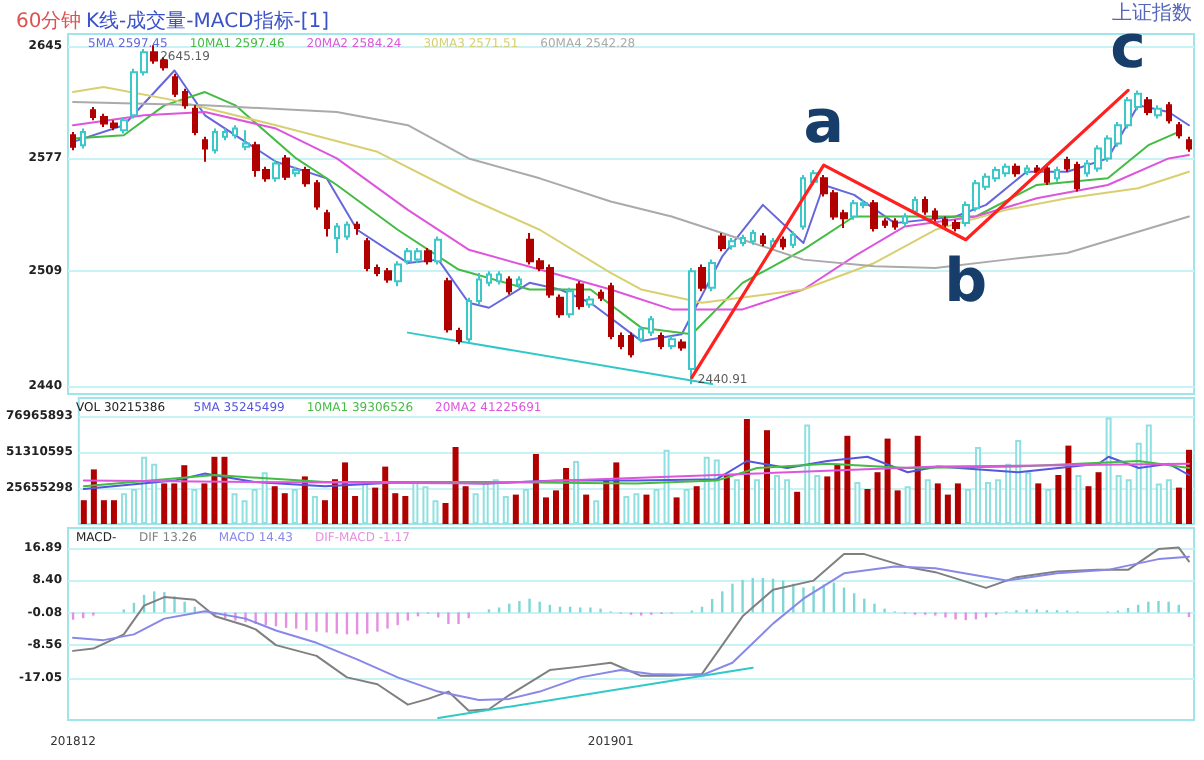 This screenshot has width=1204, height=760. I want to click on chart-subtitle: 60分钟, so click(49, 21).